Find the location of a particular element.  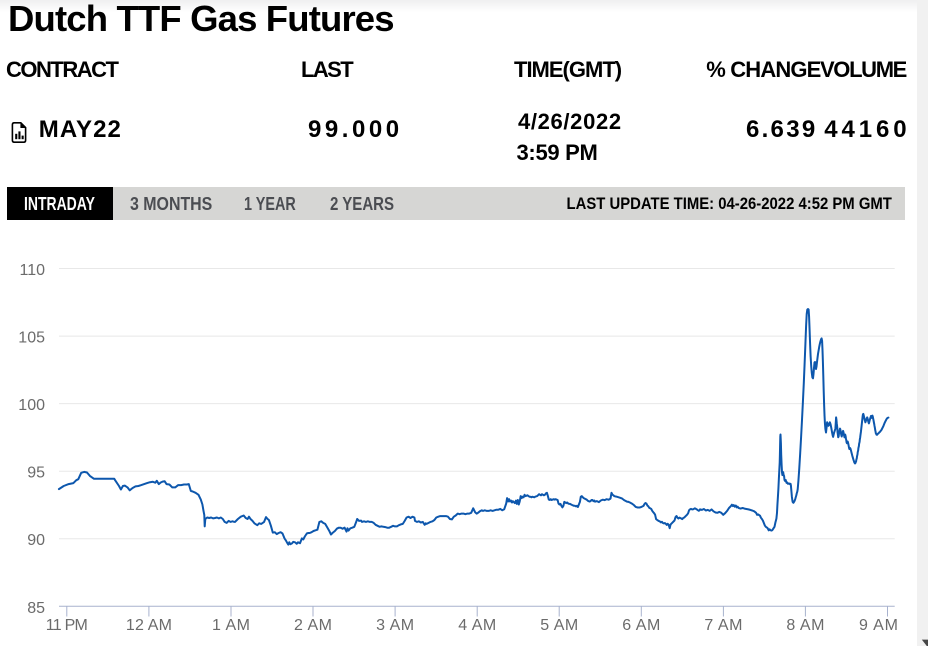

svg-text: 12 AM is located at coordinates (149, 625).